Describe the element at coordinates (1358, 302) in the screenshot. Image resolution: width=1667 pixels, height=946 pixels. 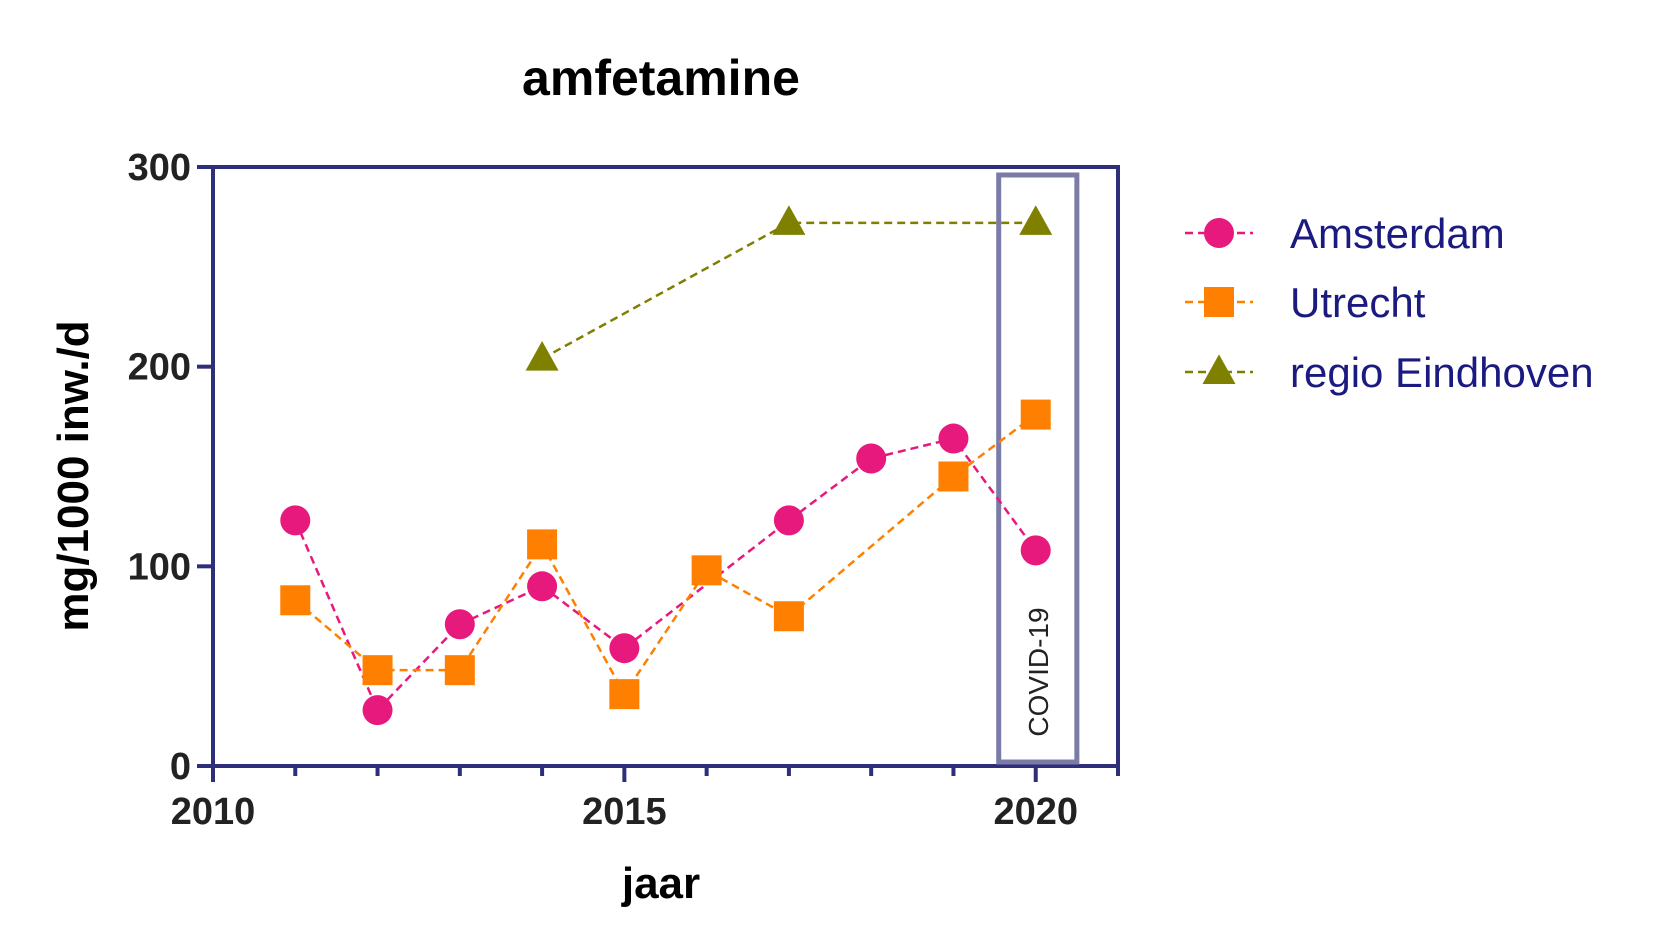
I see `legend-label-utrecht: Utrecht` at that location.